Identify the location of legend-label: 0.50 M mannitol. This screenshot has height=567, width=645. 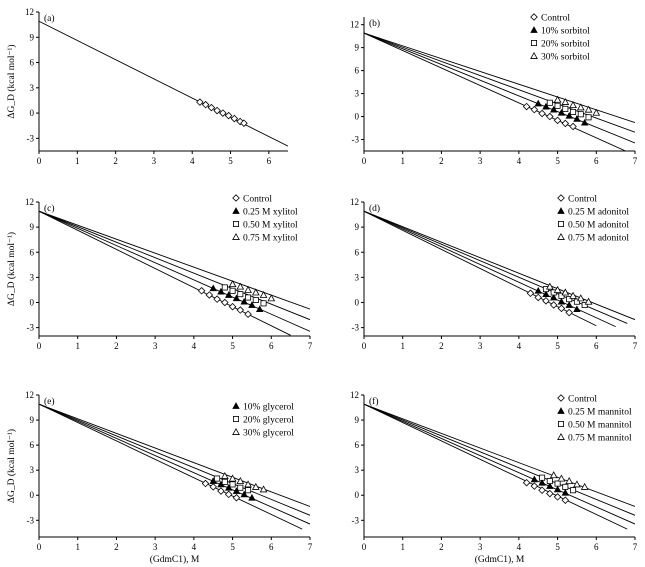
(600, 426).